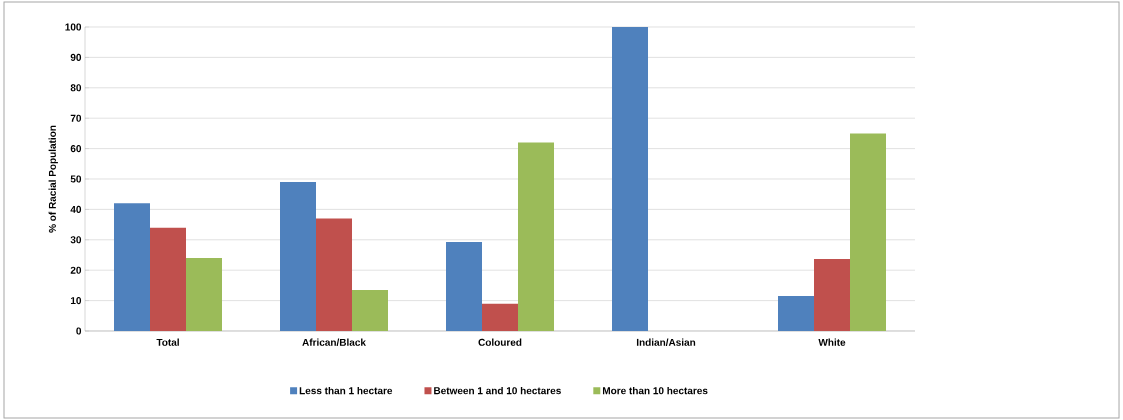 The image size is (1123, 420). What do you see at coordinates (76, 301) in the screenshot?
I see `y-tick-label: 10` at bounding box center [76, 301].